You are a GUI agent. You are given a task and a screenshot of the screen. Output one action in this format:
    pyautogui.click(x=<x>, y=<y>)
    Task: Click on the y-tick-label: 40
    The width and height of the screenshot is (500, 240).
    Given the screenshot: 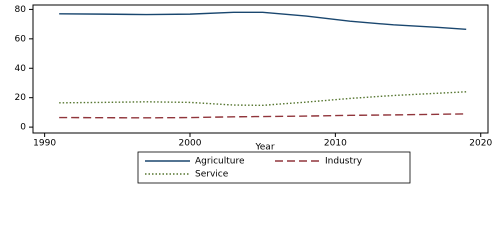 What is the action you would take?
    pyautogui.click(x=21, y=69)
    